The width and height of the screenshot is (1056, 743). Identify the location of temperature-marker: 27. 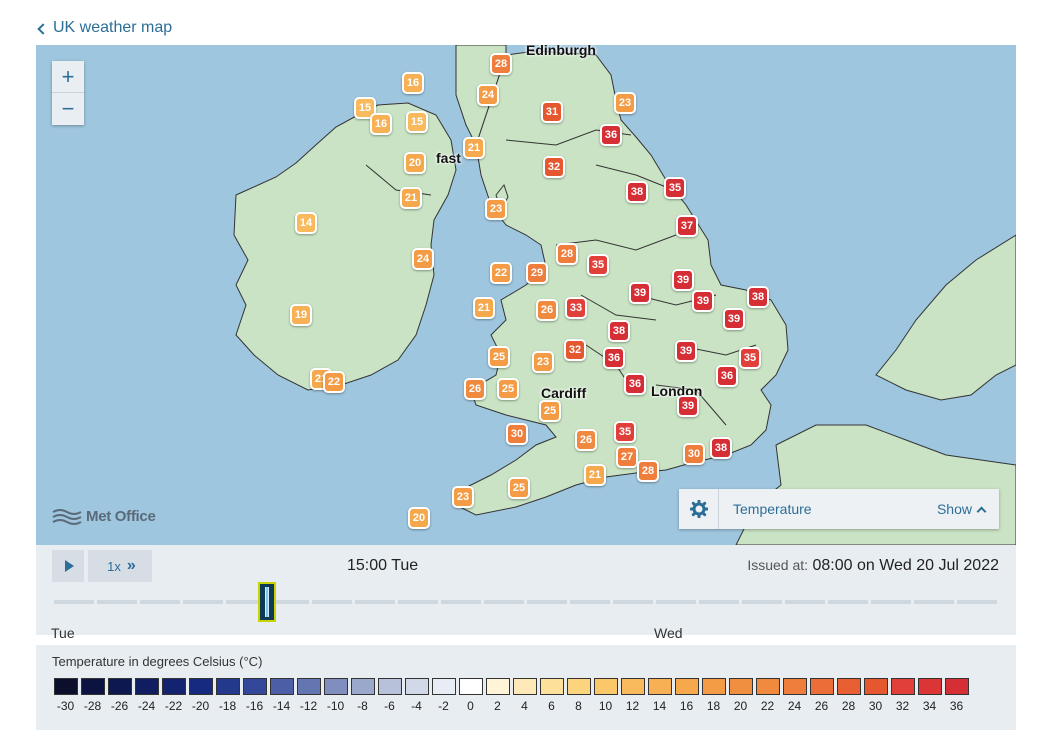
(627, 457).